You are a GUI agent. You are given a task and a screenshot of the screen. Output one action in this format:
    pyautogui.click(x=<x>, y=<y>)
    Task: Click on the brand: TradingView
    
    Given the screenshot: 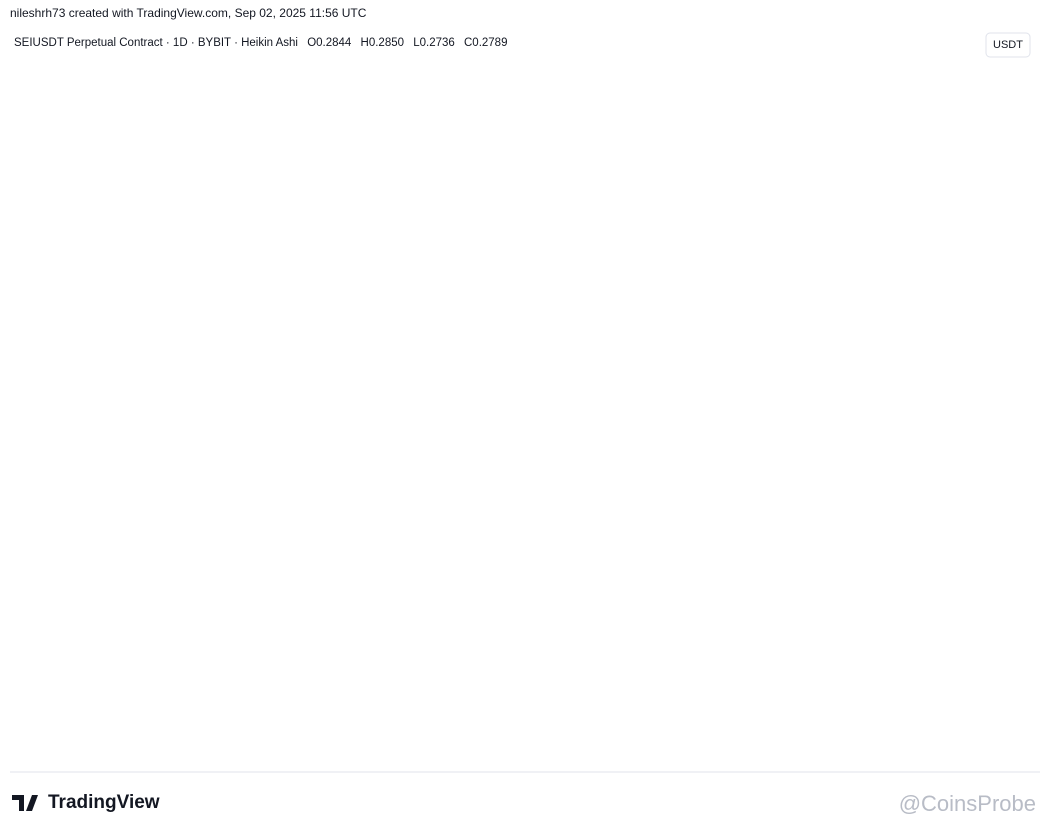 What is the action you would take?
    pyautogui.click(x=104, y=802)
    